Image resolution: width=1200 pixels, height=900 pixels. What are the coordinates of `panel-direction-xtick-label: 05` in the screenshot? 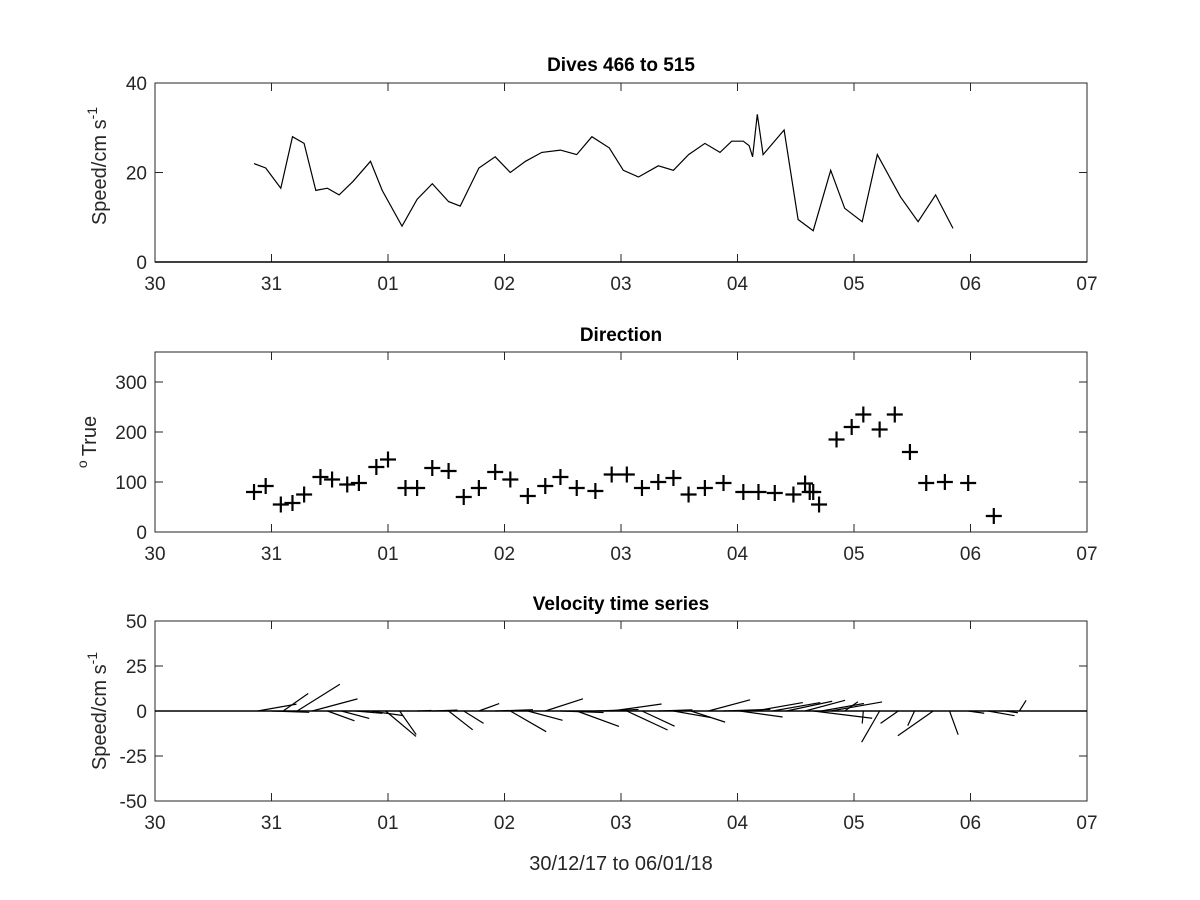 It's located at (853, 554).